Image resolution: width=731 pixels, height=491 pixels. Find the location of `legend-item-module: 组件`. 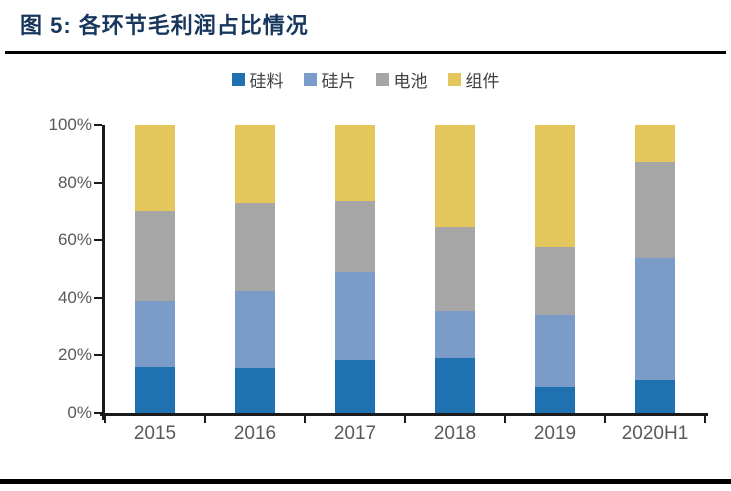

legend-item-module: 组件 is located at coordinates (473, 79).